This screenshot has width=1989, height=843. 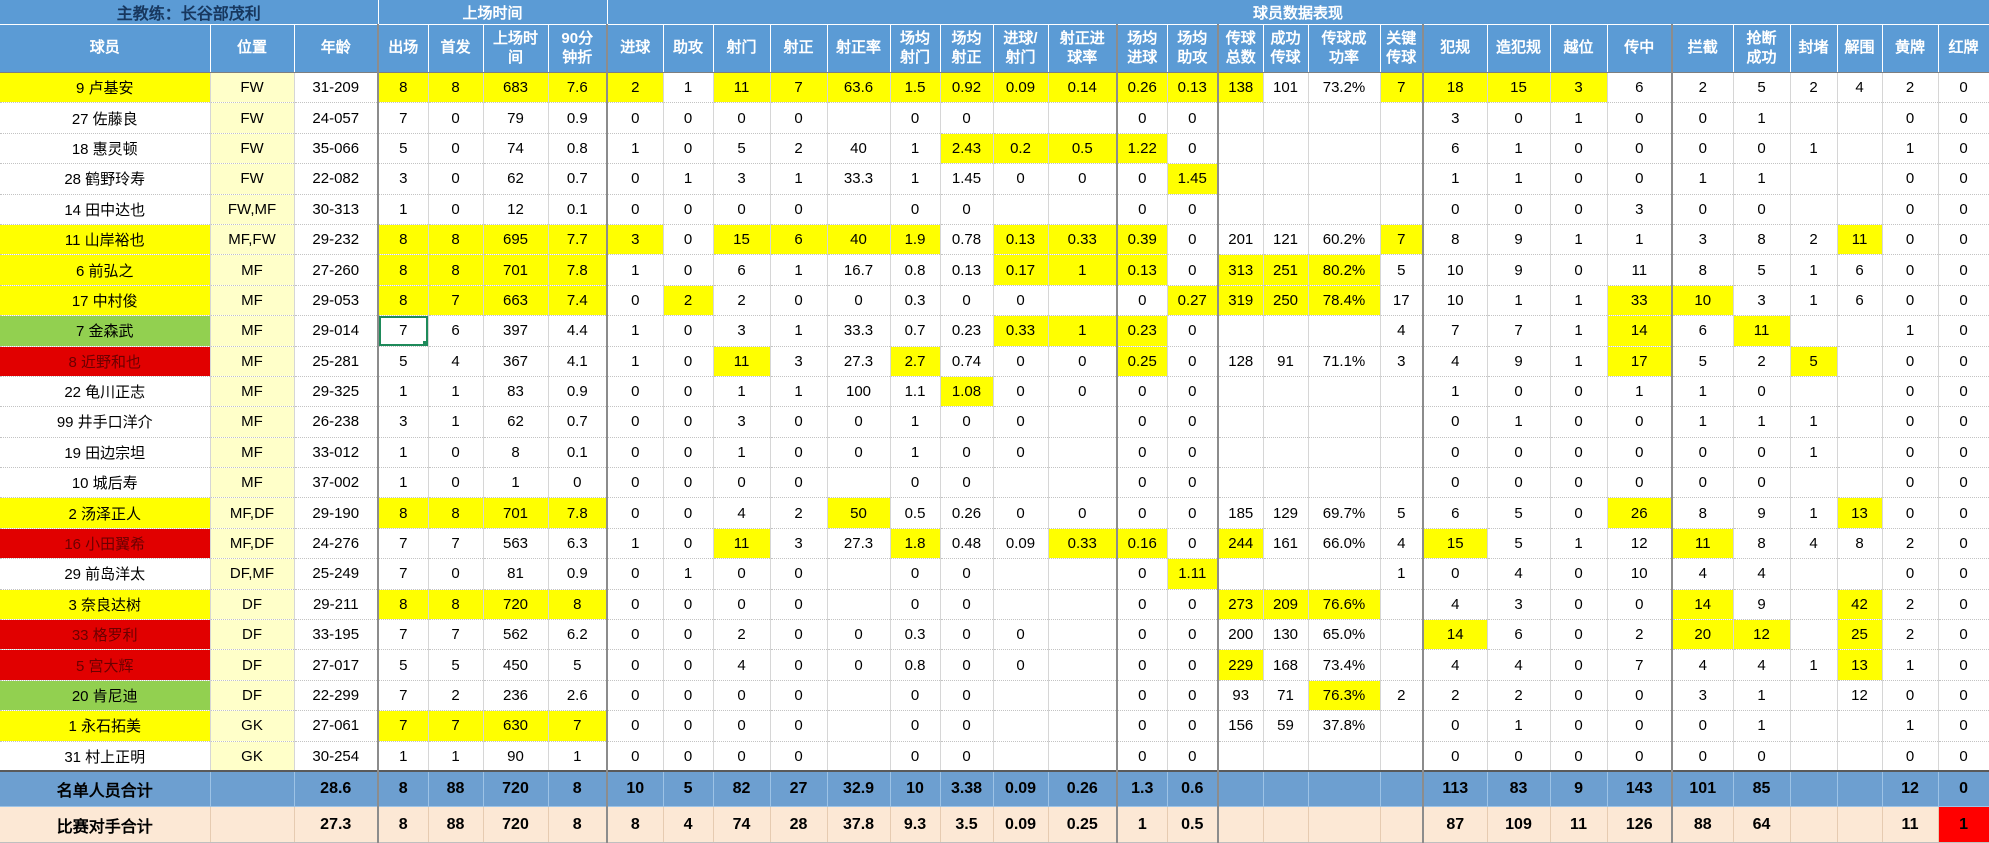 I want to click on stat-cell: 563, so click(x=516, y=544).